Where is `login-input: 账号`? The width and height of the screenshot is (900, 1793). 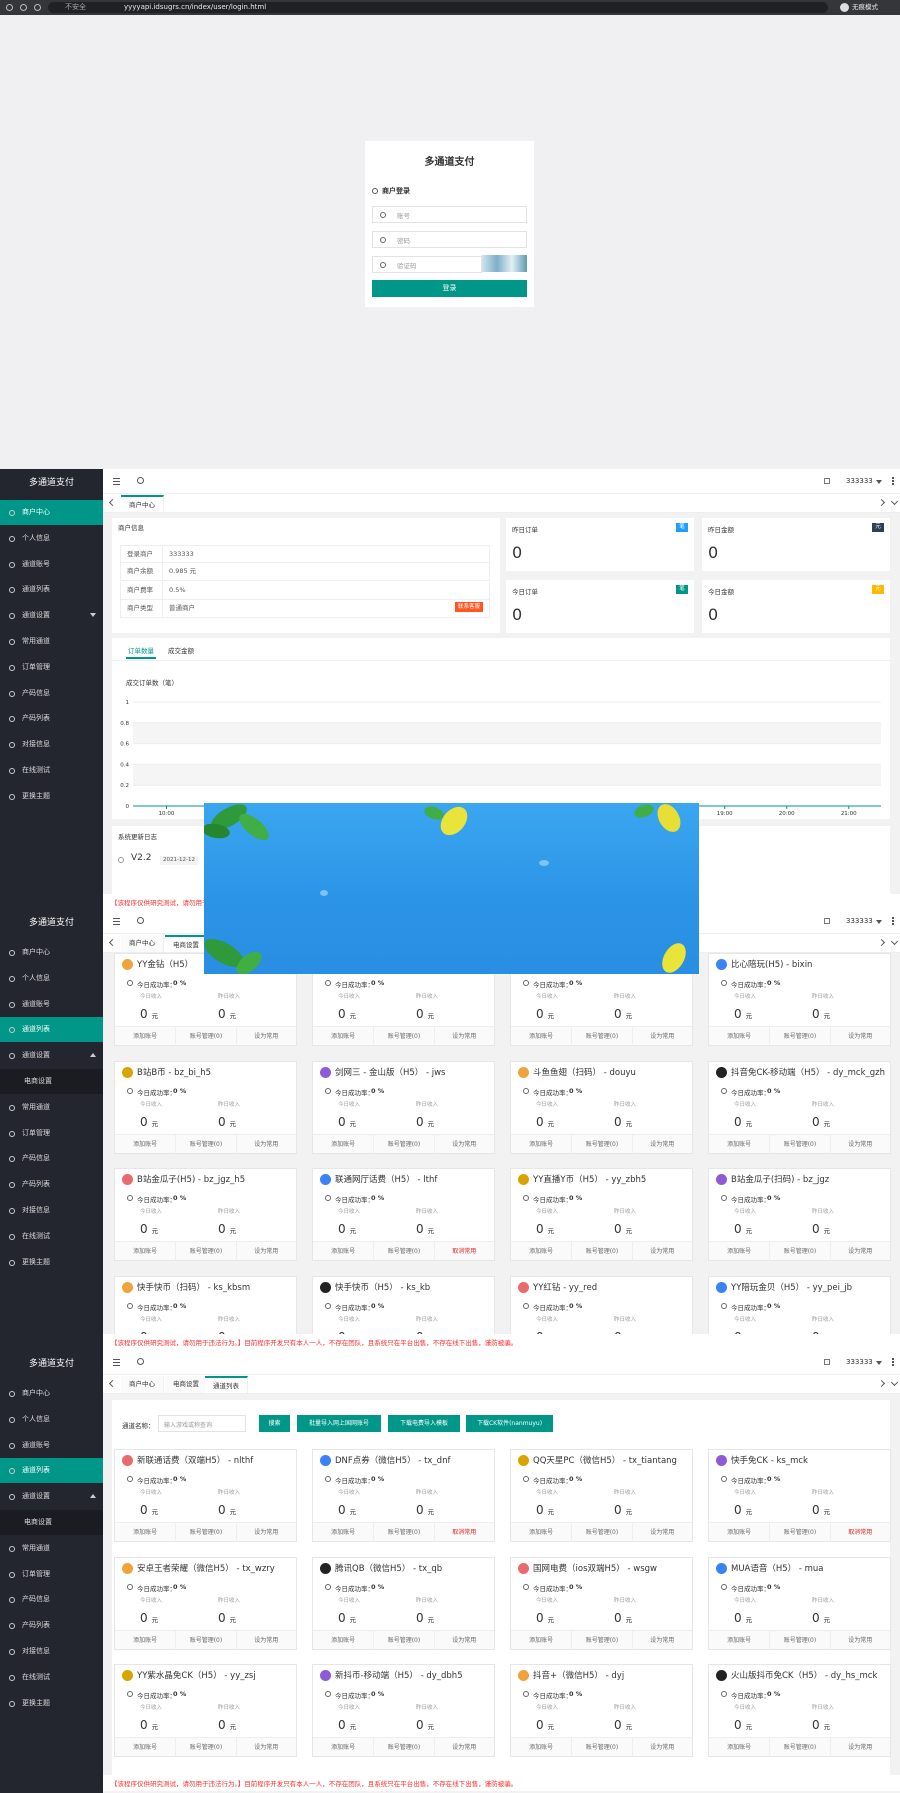
login-input: 账号 is located at coordinates (449, 214).